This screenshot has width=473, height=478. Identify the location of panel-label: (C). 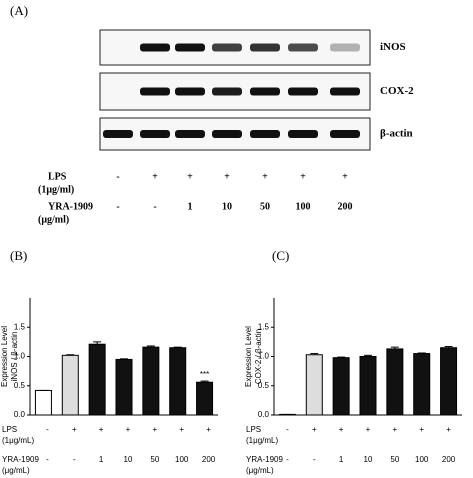
(280, 255).